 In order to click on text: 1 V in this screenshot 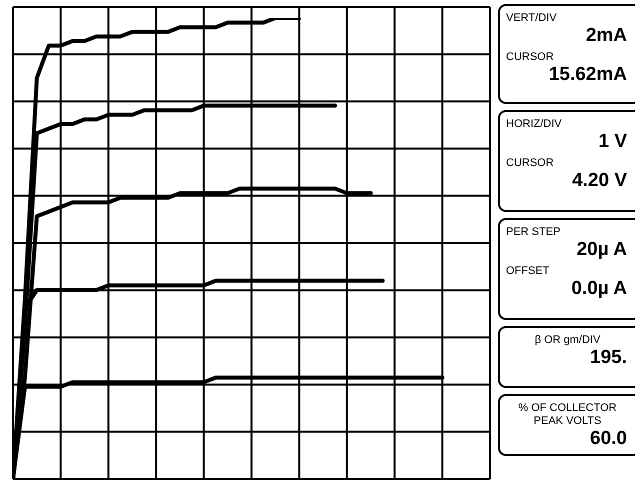, I will do `click(612, 142)`.